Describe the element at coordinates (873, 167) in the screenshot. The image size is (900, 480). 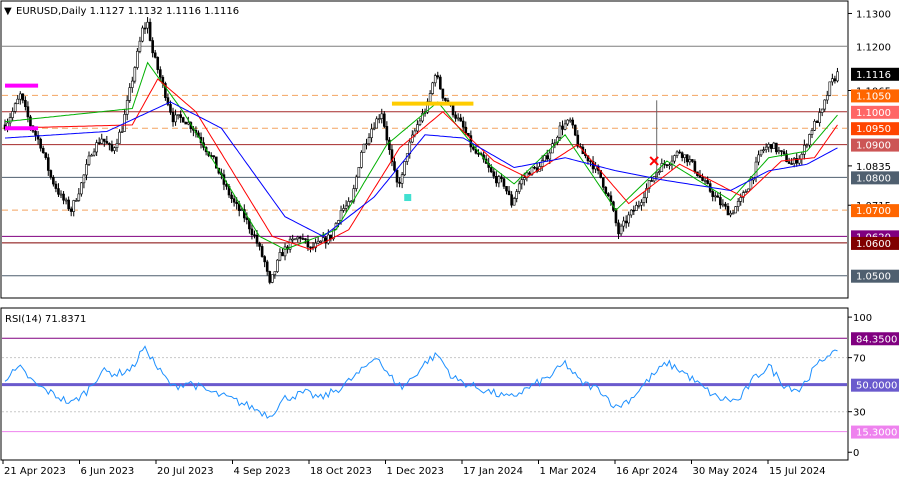
I see `price-tick-label: 1.0835` at that location.